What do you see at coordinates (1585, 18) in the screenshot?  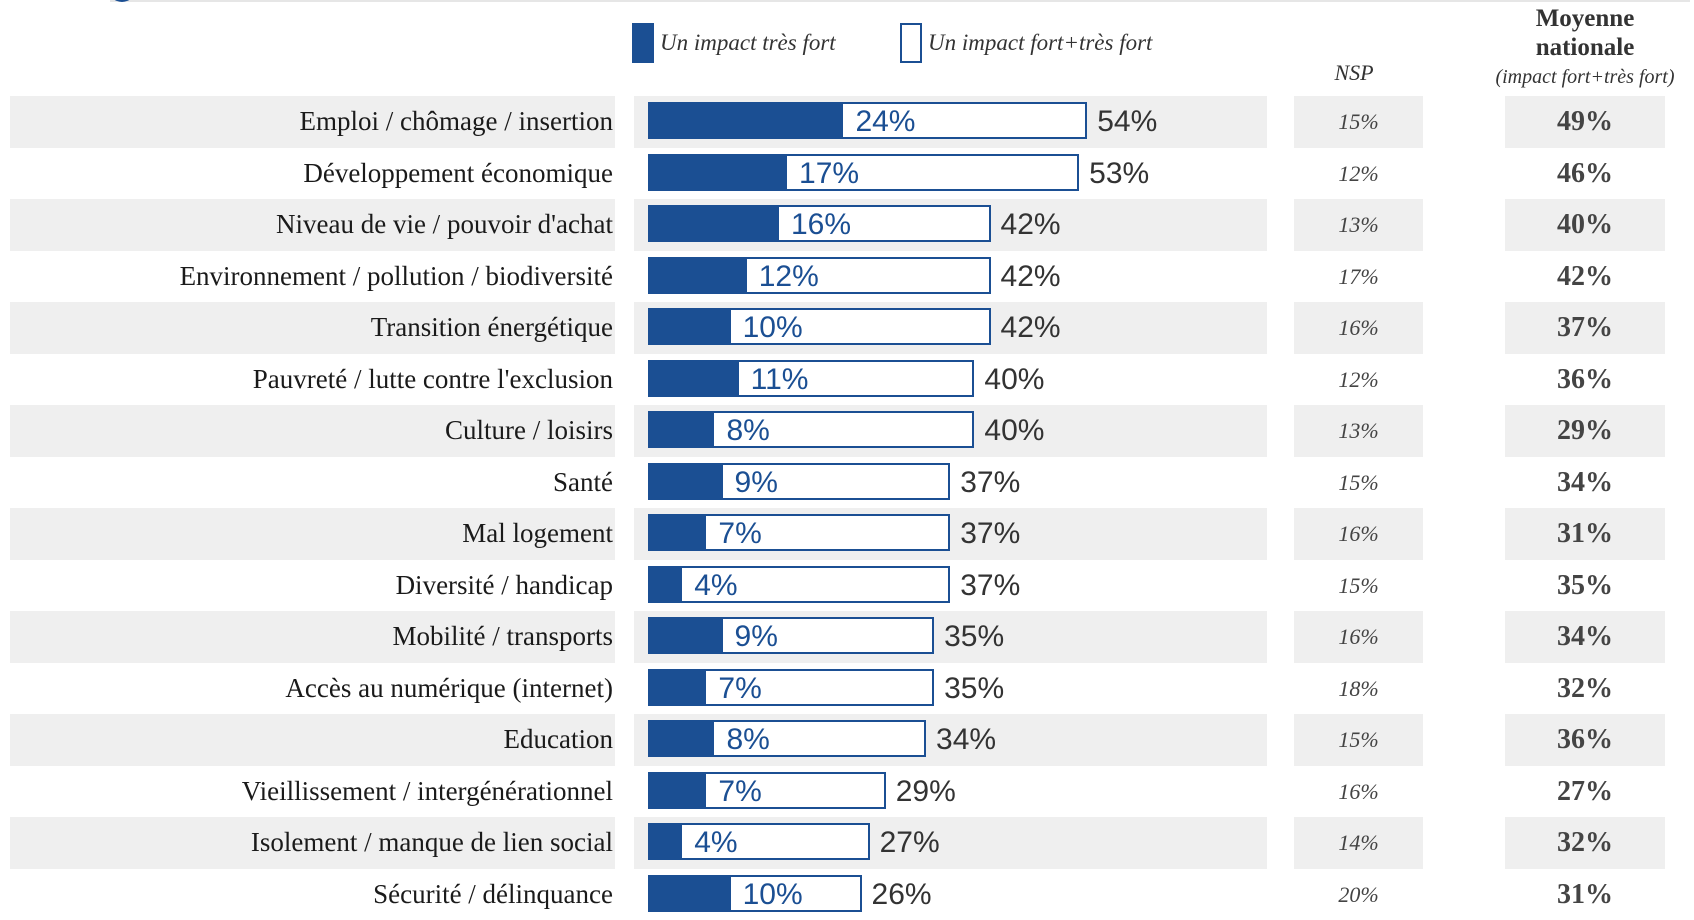 I see `moyenne-header-line1: Moyenne` at bounding box center [1585, 18].